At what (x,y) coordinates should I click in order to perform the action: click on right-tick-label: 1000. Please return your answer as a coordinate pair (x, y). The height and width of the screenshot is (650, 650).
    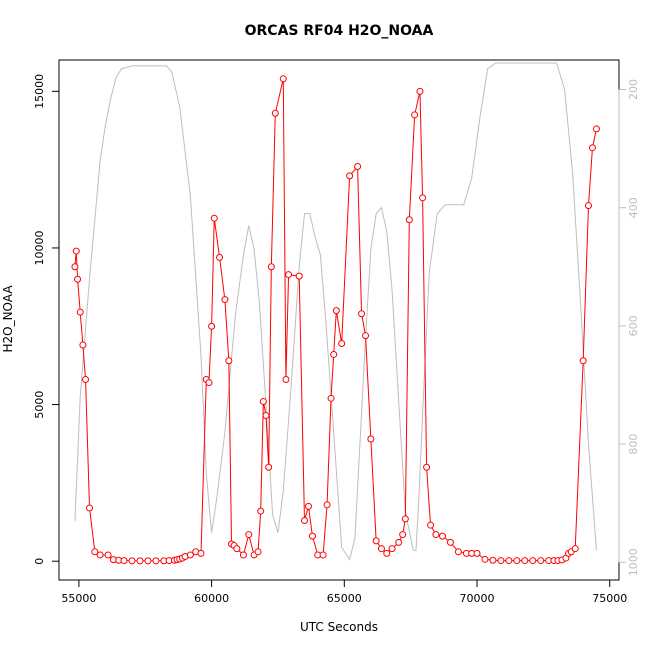
    Looking at the image, I should click on (633, 562).